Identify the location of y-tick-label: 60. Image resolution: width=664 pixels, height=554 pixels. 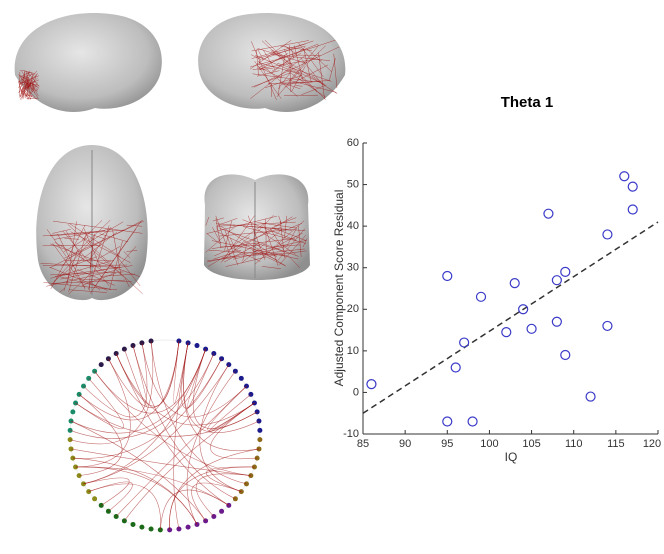
(353, 143).